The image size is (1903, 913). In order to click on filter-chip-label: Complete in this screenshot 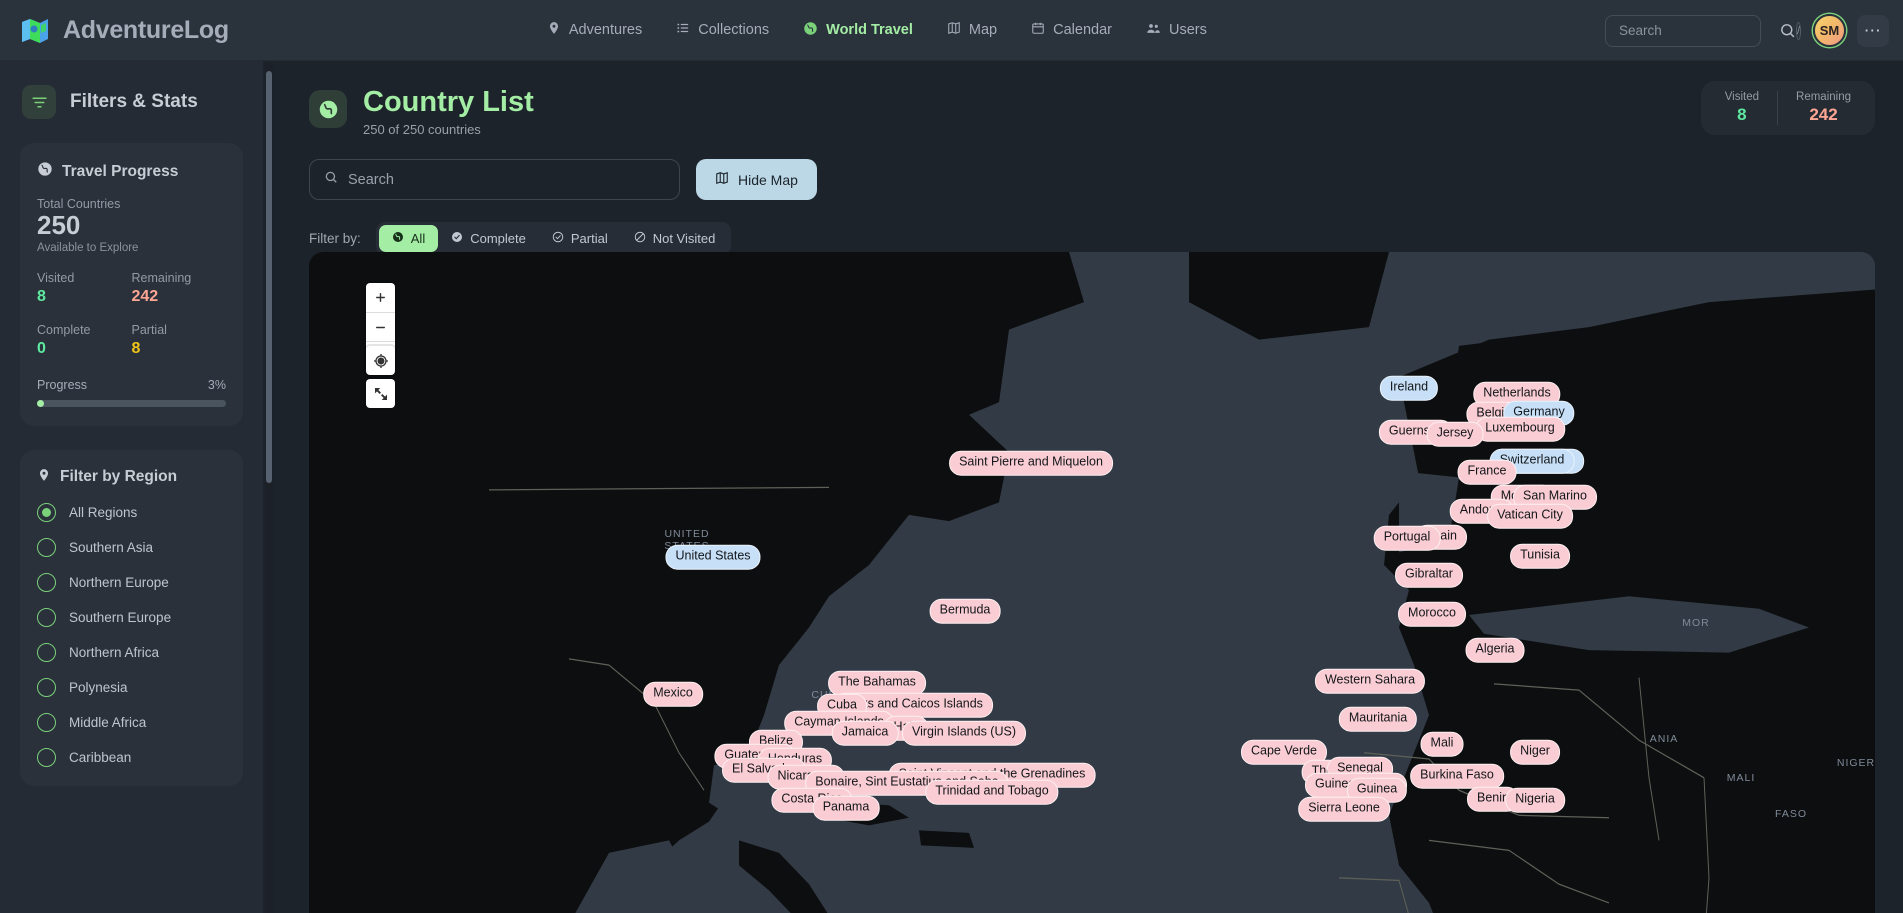, I will do `click(498, 239)`.